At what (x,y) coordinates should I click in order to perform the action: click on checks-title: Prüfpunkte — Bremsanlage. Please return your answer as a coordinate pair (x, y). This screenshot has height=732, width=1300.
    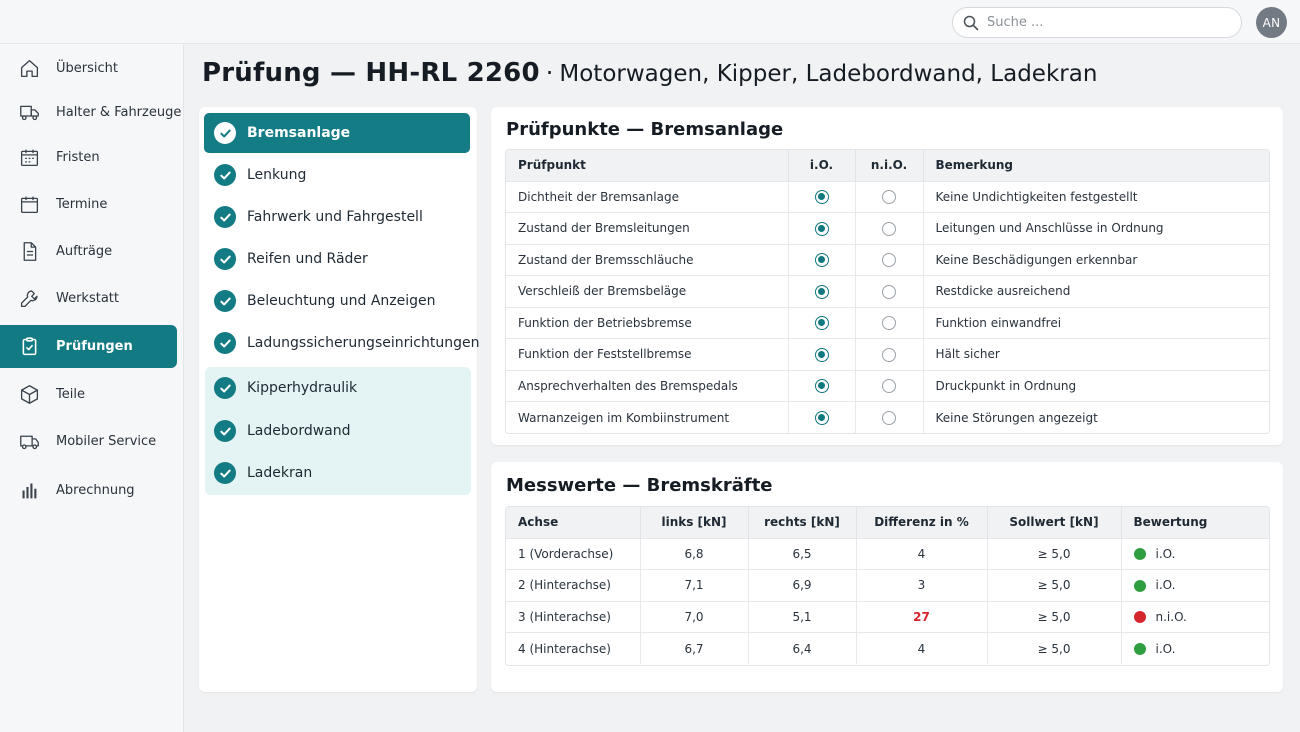
    Looking at the image, I should click on (645, 129).